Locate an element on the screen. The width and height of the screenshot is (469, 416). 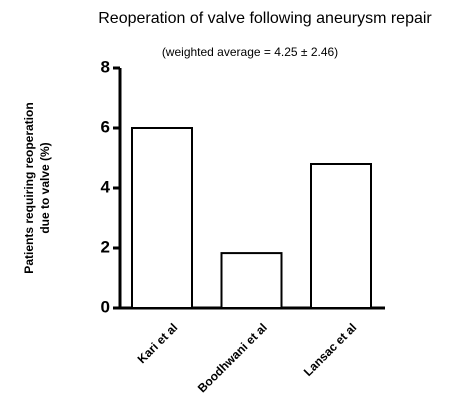
y-tick-label: 6 is located at coordinates (105, 126).